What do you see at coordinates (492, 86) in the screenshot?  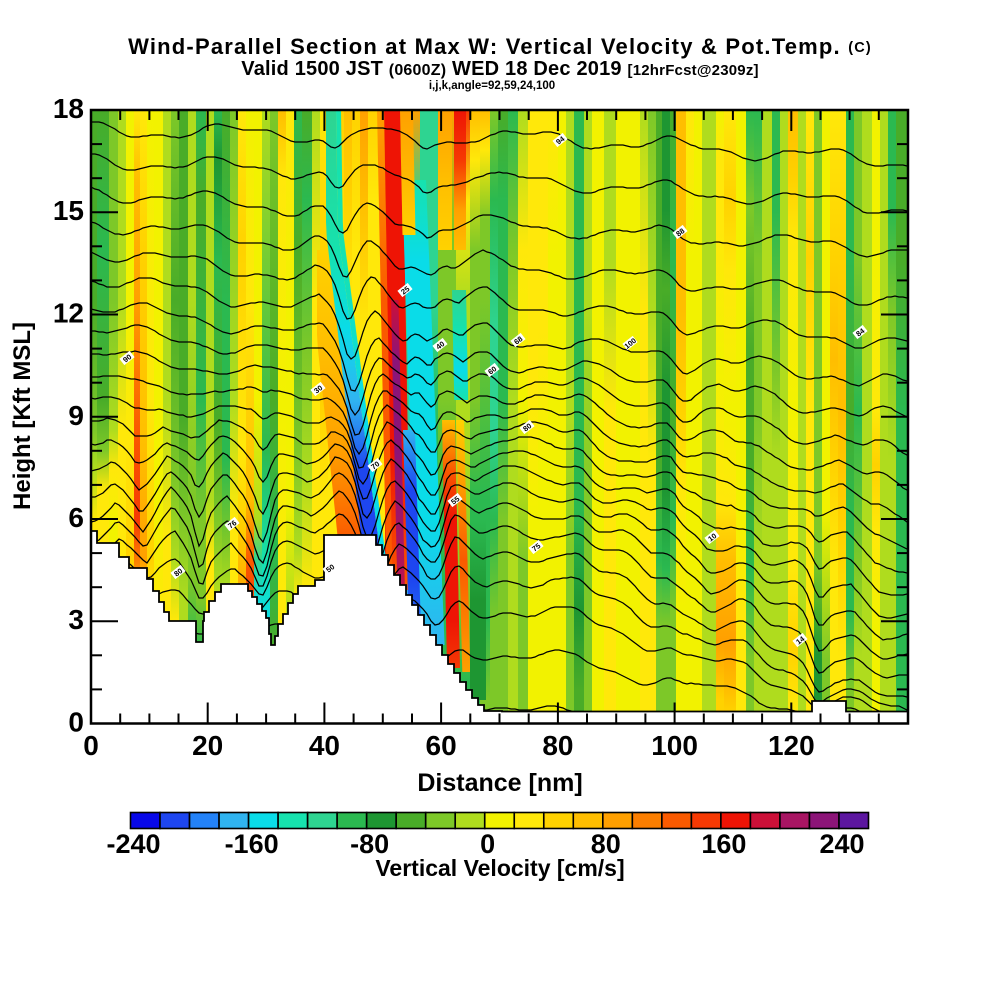 I see `svg-text: i,j,k,angle=92,59,24,100` at bounding box center [492, 86].